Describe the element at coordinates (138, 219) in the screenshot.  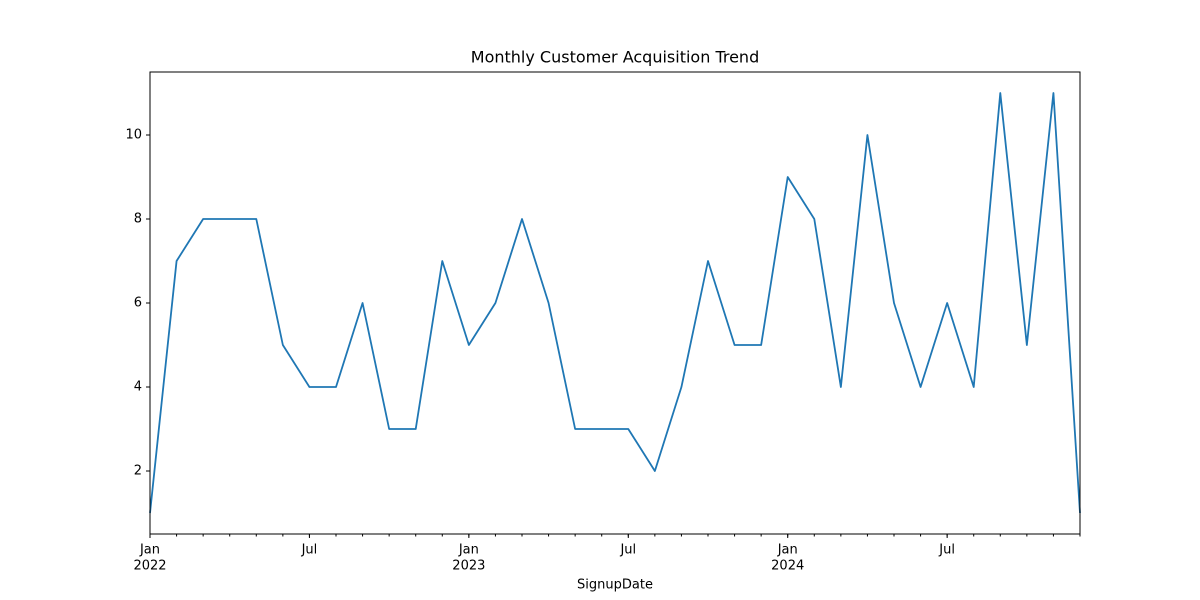
I see `y-tick-label: 8` at that location.